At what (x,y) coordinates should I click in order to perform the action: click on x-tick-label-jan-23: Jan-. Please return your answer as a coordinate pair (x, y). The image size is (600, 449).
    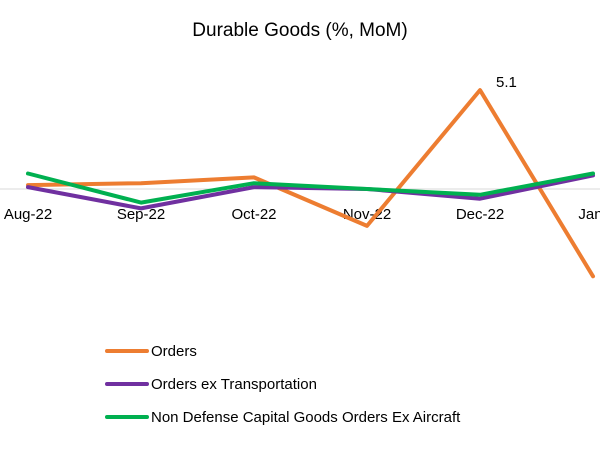
    Looking at the image, I should click on (589, 214).